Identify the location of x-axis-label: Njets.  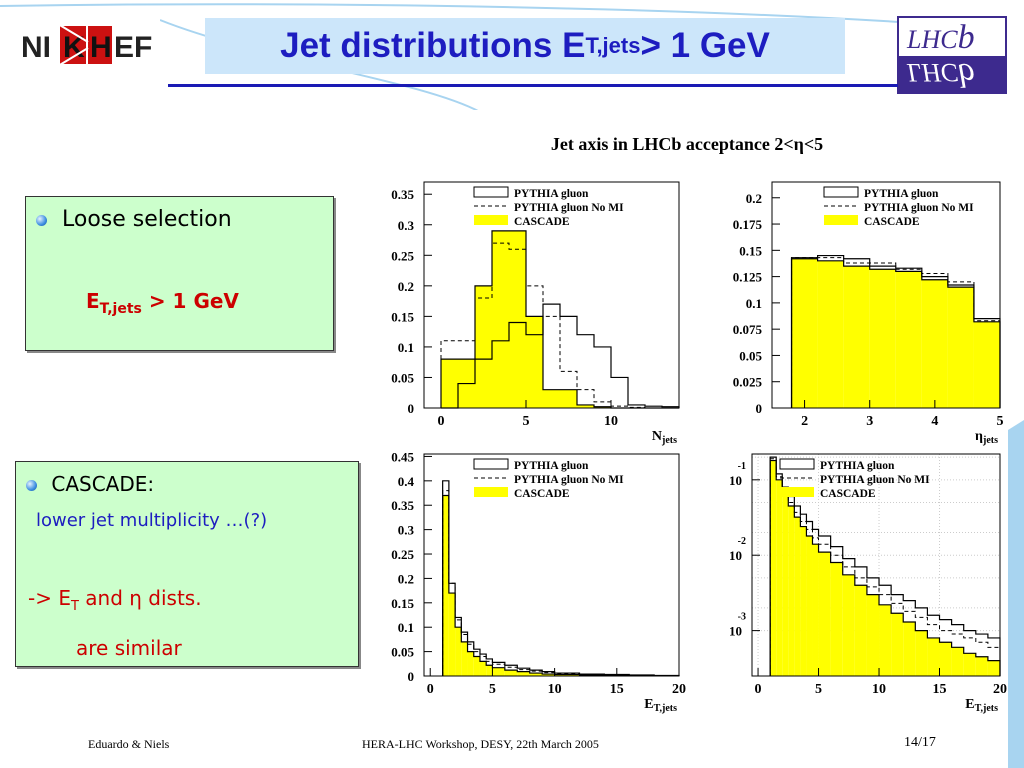
(664, 437).